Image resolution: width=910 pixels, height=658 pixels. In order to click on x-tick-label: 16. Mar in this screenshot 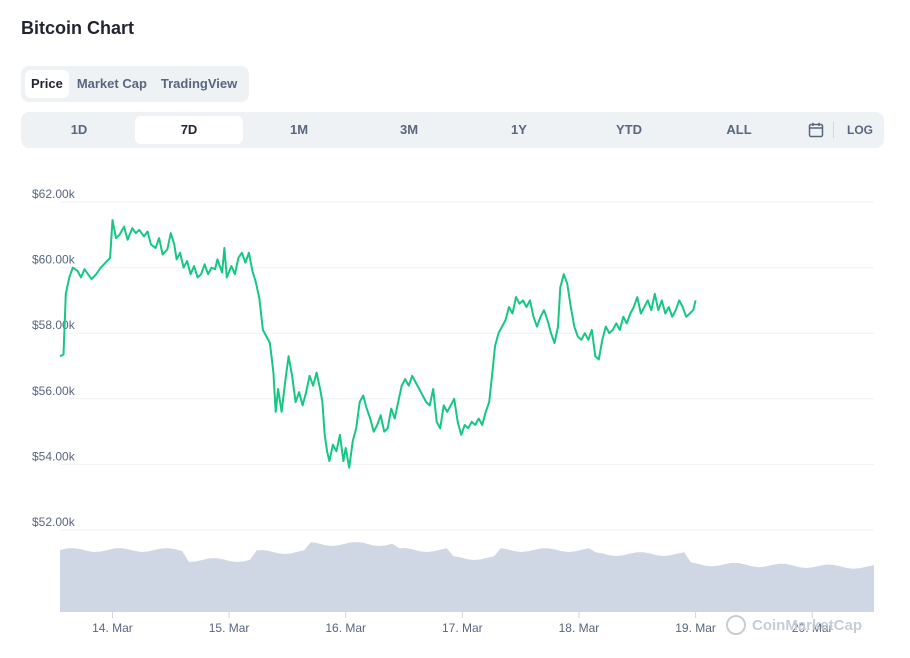, I will do `click(345, 628)`.